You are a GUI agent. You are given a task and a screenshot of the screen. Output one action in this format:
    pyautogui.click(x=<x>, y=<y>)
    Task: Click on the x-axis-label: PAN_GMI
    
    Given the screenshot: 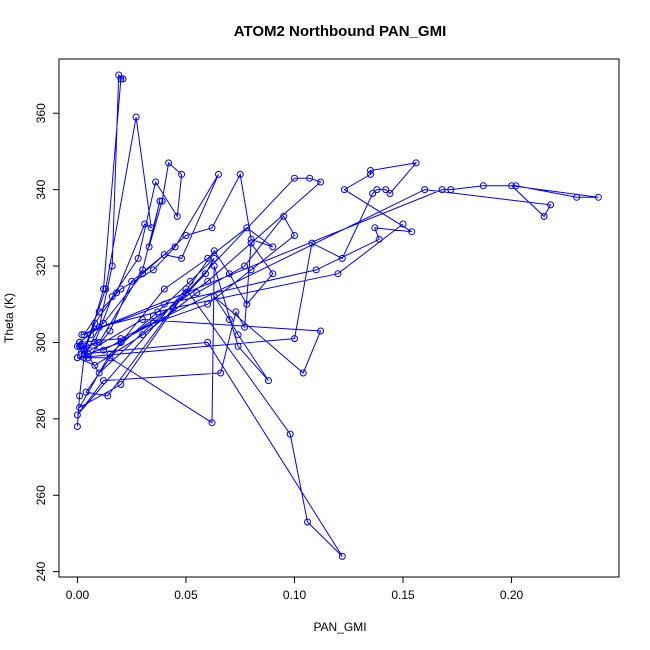 What is the action you would take?
    pyautogui.click(x=339, y=627)
    